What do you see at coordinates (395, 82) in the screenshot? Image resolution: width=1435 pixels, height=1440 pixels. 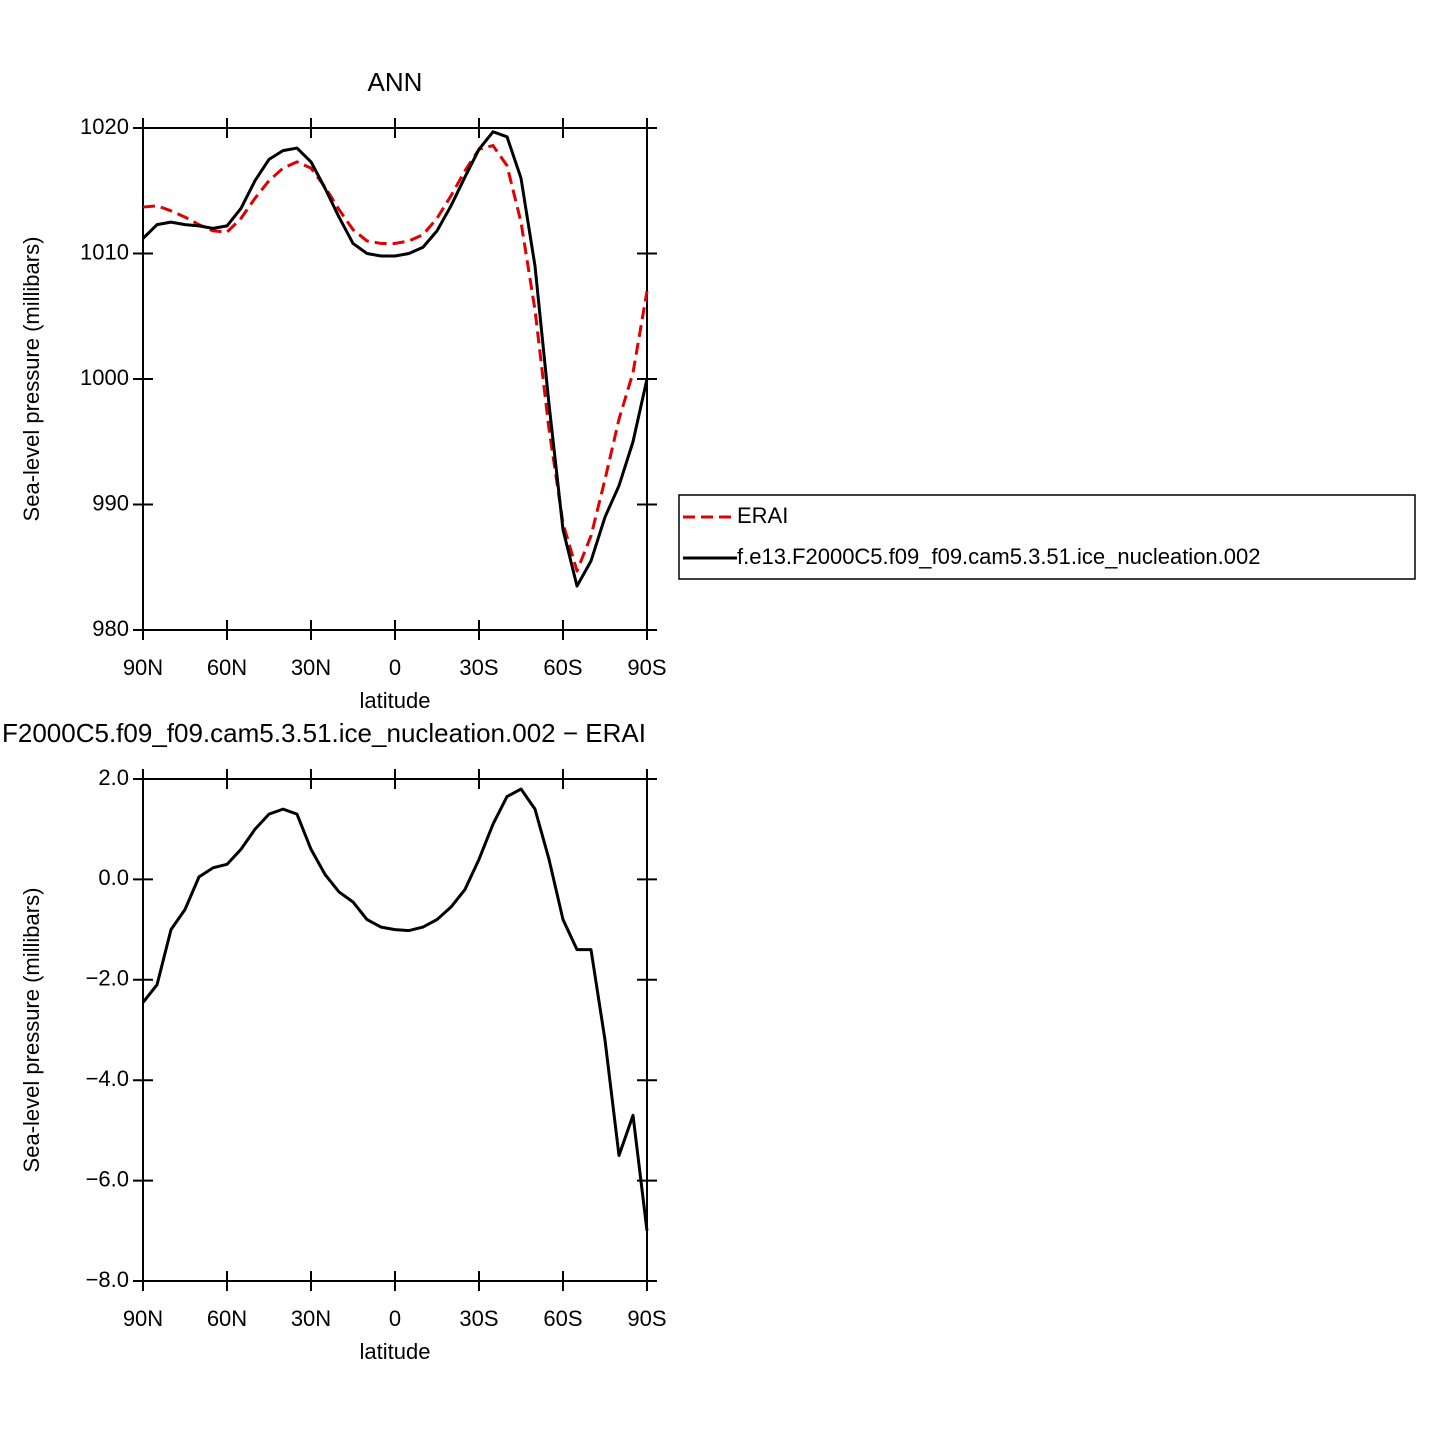 I see `chart-title: ANN` at bounding box center [395, 82].